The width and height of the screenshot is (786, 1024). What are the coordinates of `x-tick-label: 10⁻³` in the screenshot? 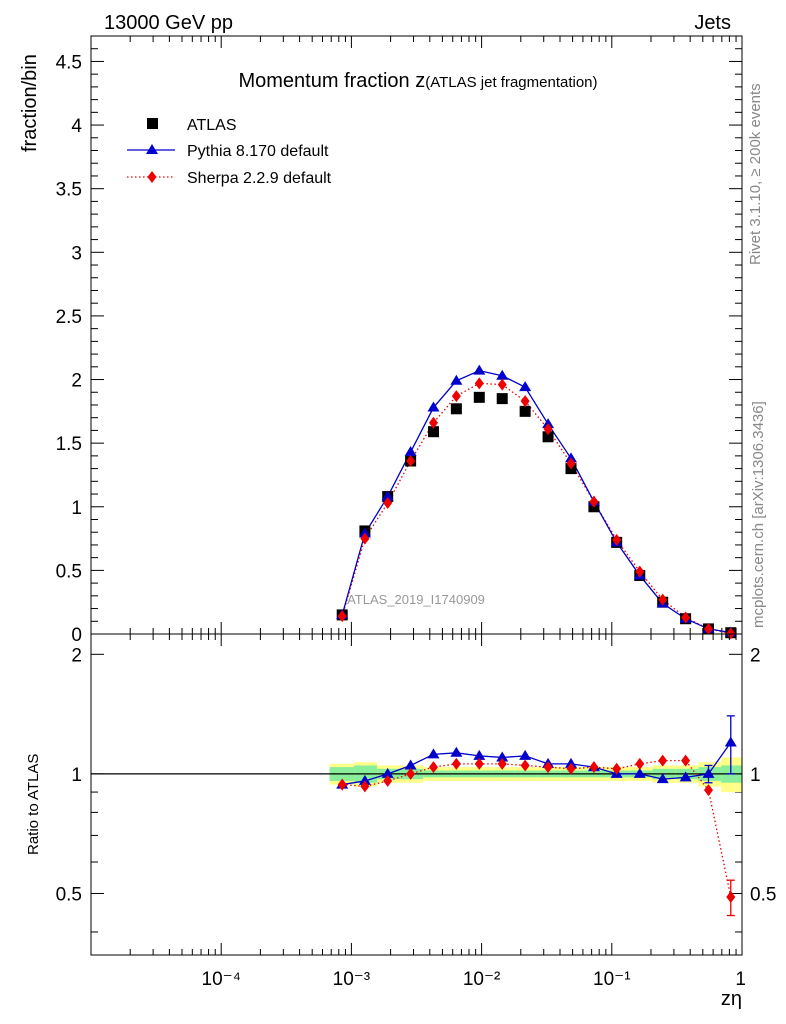 It's located at (352, 979).